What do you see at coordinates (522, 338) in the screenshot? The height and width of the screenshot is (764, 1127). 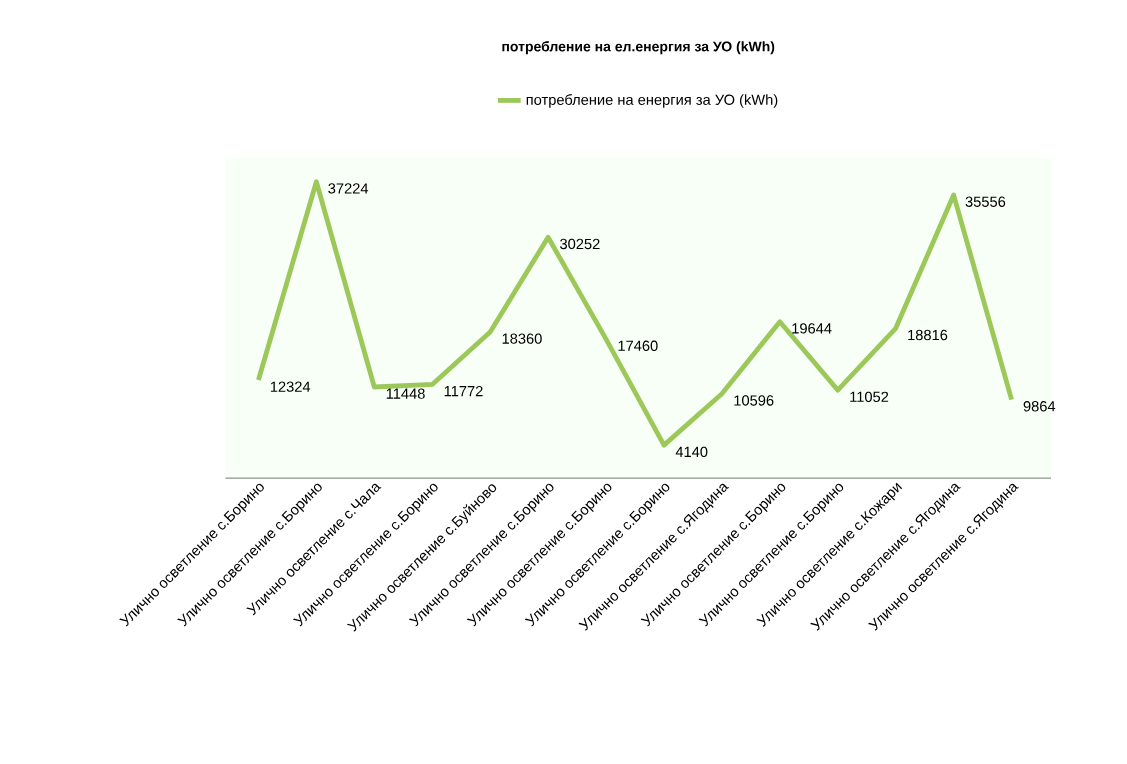 I see `data-label: 18360` at bounding box center [522, 338].